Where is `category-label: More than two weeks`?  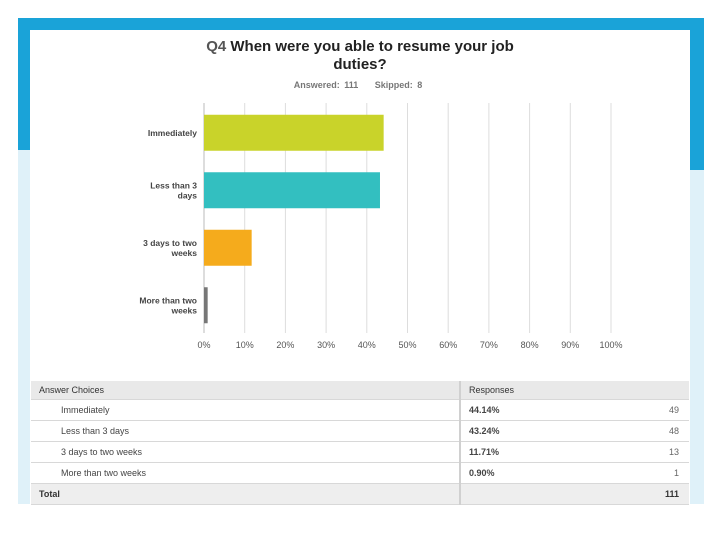 category-label: More than two weeks is located at coordinates (168, 305).